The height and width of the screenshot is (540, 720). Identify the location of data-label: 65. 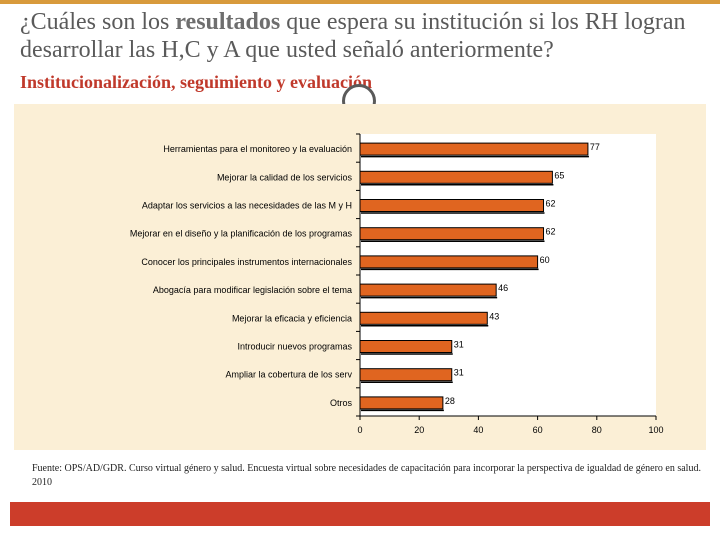
(559, 175).